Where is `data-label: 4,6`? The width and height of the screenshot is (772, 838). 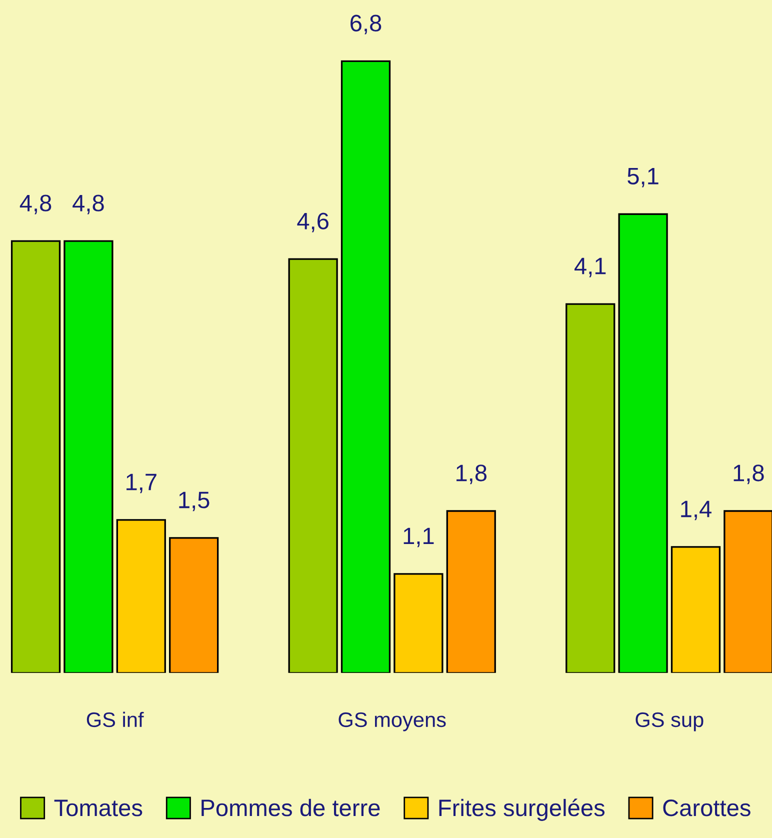
data-label: 4,6 is located at coordinates (312, 222).